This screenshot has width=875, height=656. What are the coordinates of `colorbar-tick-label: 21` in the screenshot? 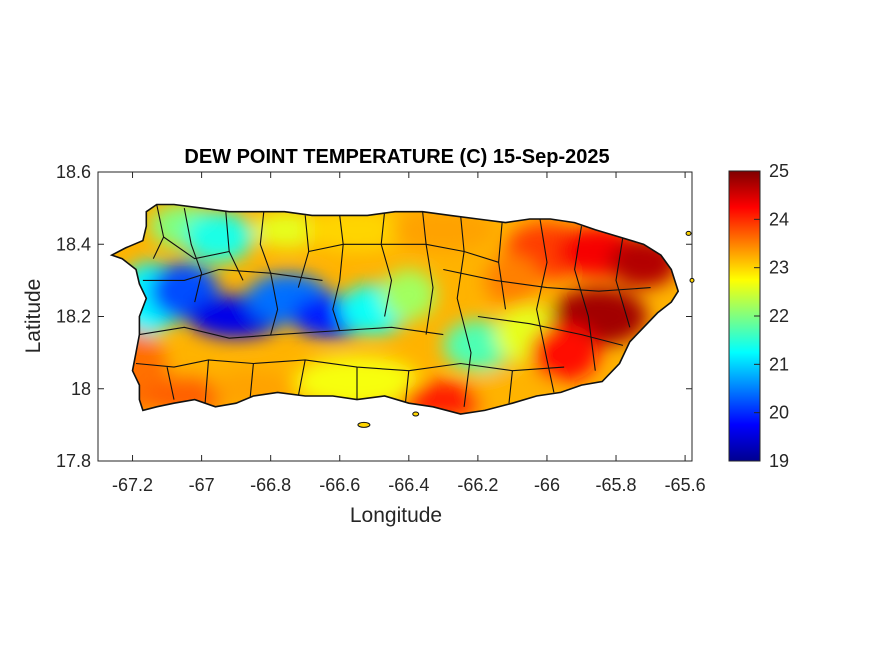 It's located at (779, 364).